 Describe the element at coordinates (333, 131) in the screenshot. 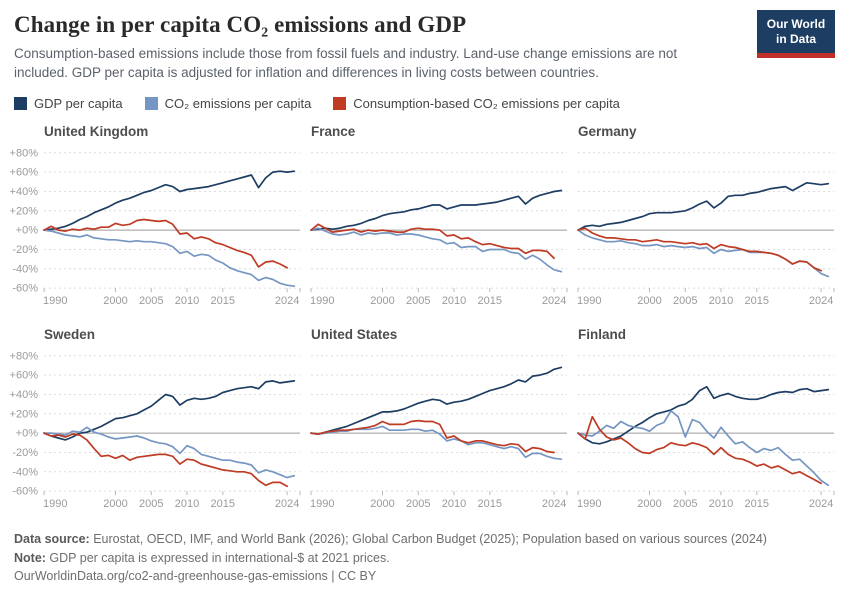

I see `panel-title: France` at that location.